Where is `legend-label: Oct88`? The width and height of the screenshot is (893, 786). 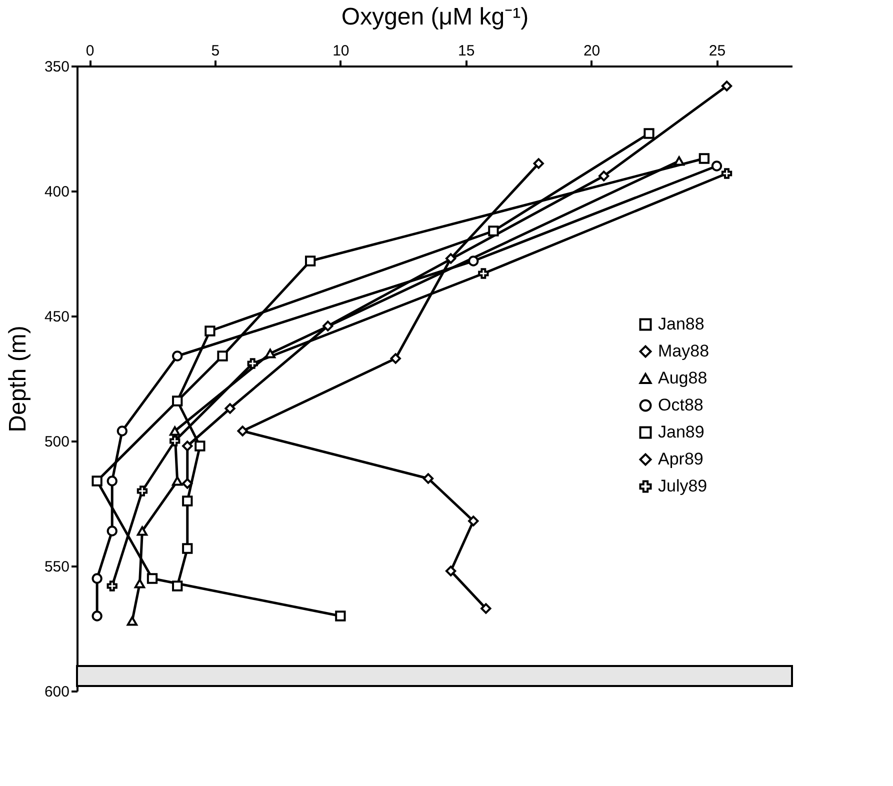
legend-label: Oct88 is located at coordinates (681, 405).